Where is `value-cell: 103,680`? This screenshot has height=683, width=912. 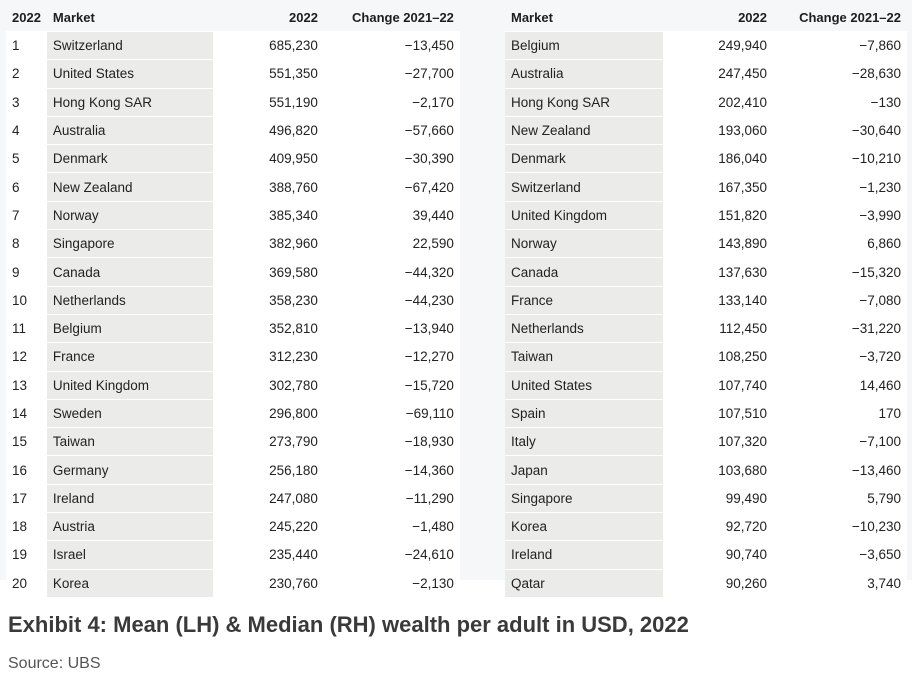 value-cell: 103,680 is located at coordinates (718, 470).